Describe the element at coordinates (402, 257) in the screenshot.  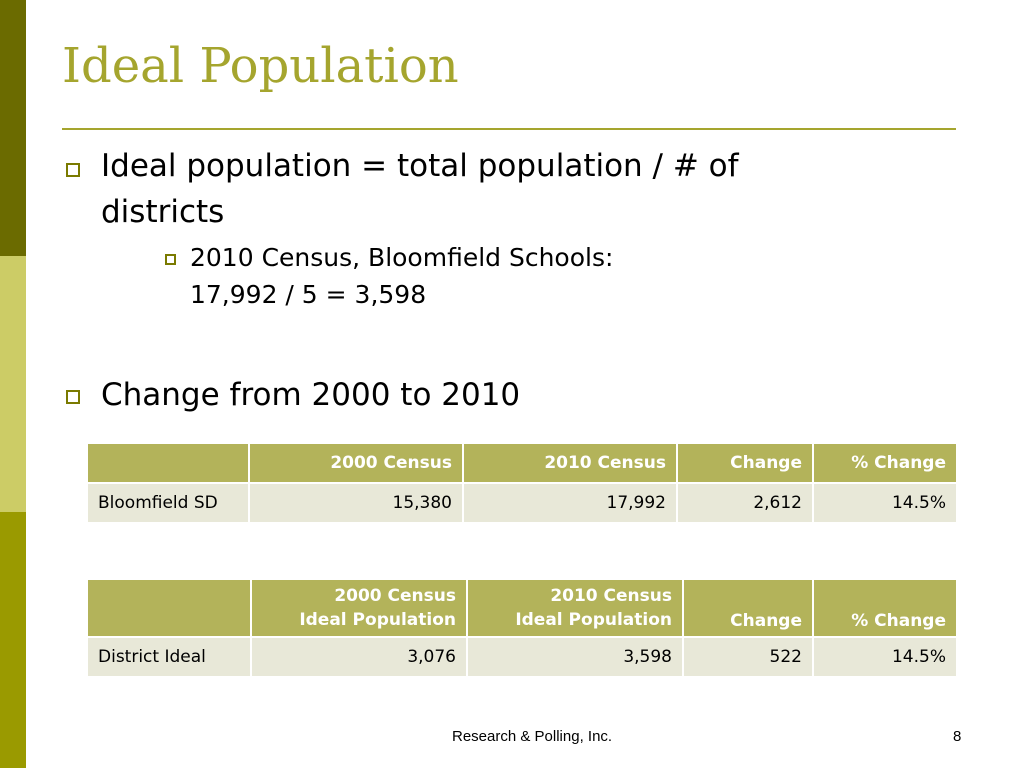
I see `bullet-line: 2010 Census, Bloomfield Schools:` at that location.